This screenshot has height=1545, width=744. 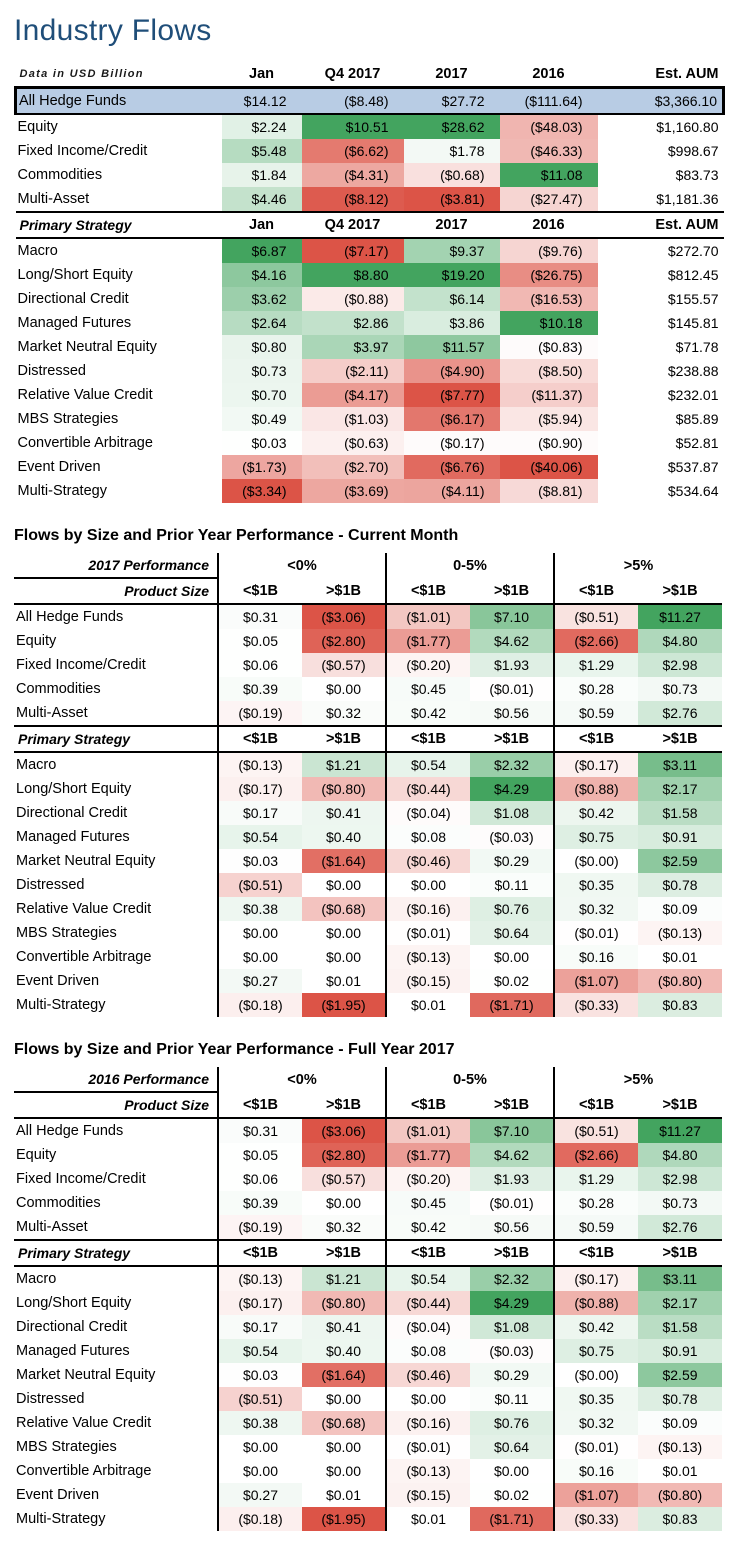 I want to click on flow-cell: ($7.77), so click(x=451, y=395).